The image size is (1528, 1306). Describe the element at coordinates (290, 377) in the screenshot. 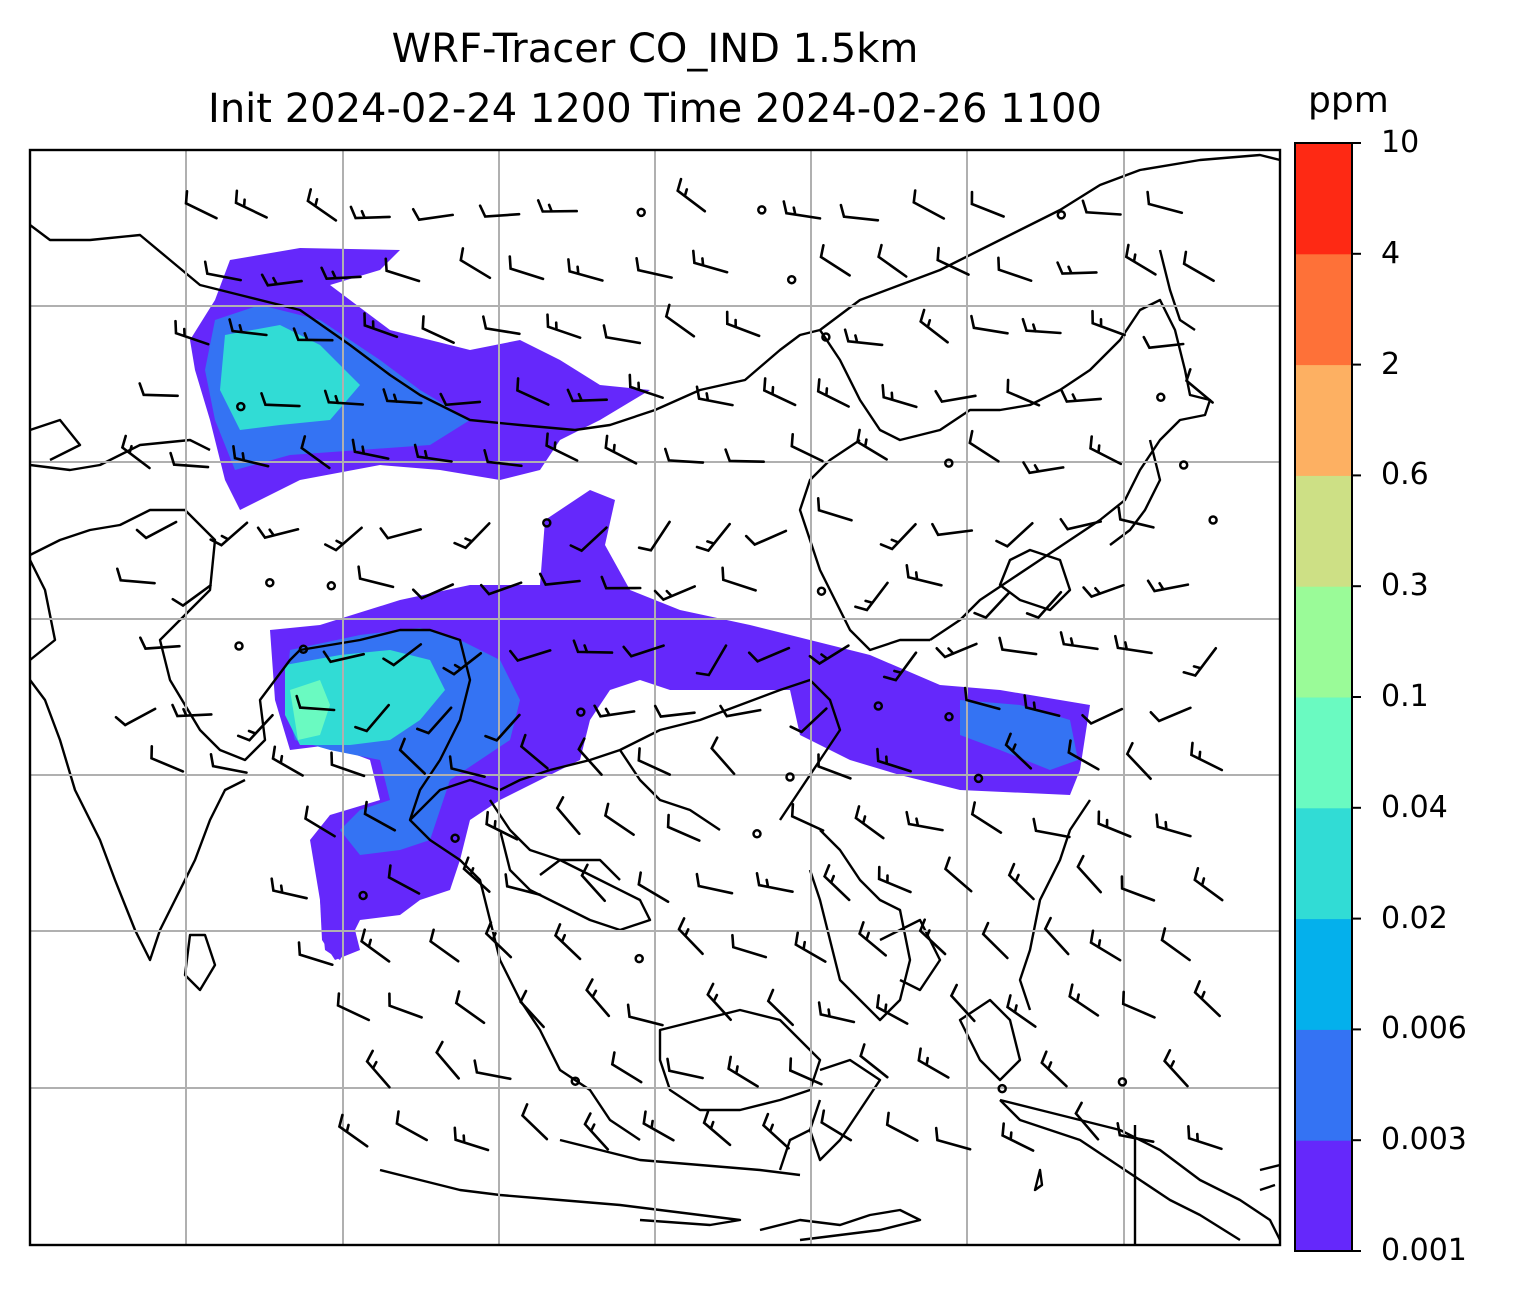

I see `plume-north-high` at that location.